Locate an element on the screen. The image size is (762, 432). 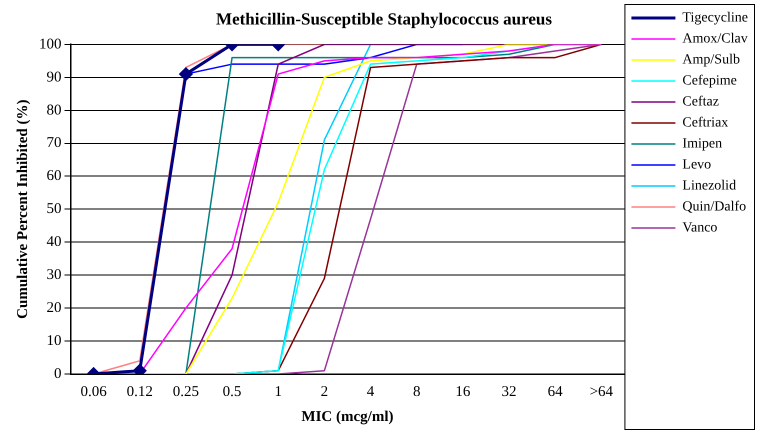
x-tick-label: 1 is located at coordinates (278, 392).